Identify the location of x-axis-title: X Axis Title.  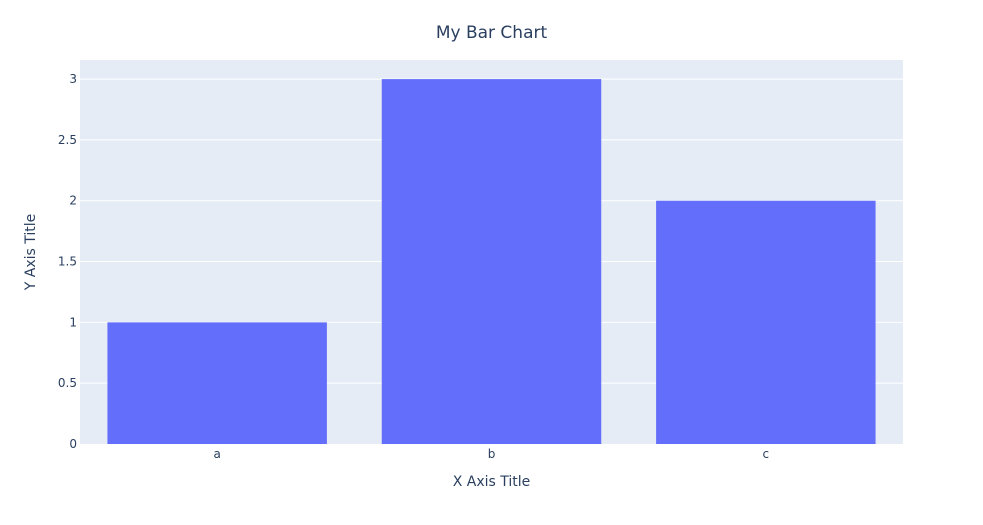
(492, 482).